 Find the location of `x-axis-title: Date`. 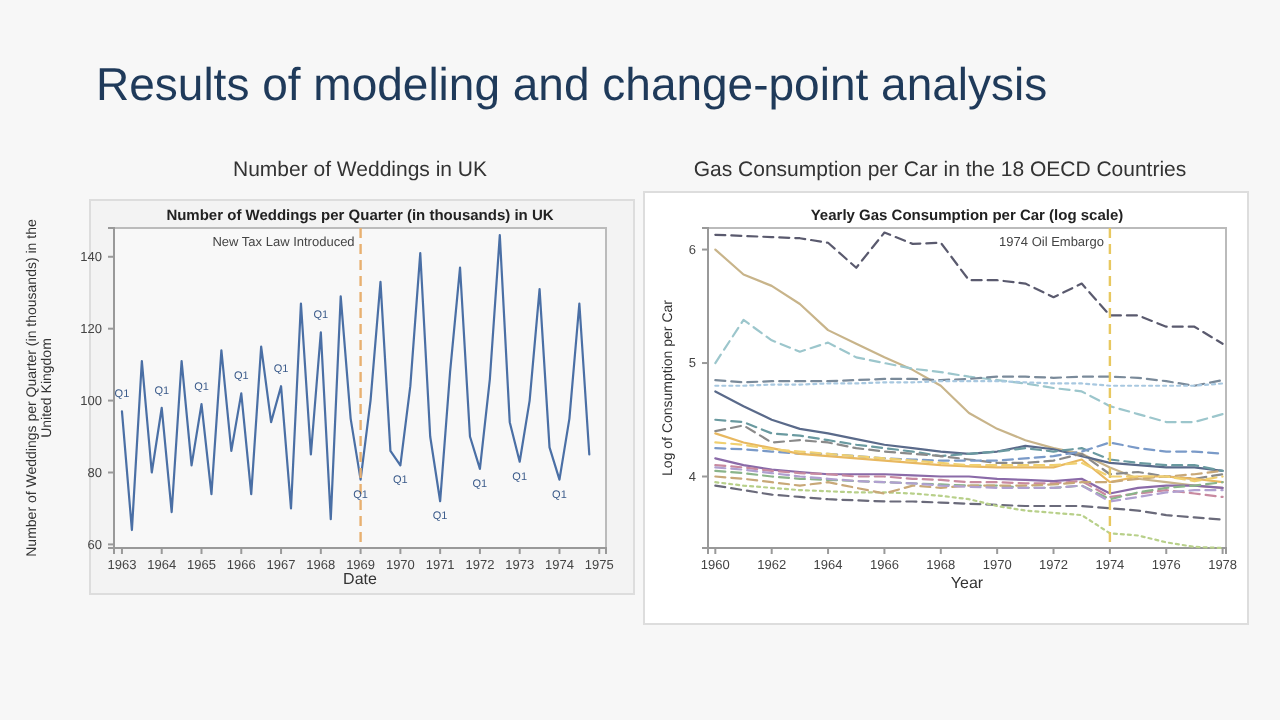

x-axis-title: Date is located at coordinates (360, 579).